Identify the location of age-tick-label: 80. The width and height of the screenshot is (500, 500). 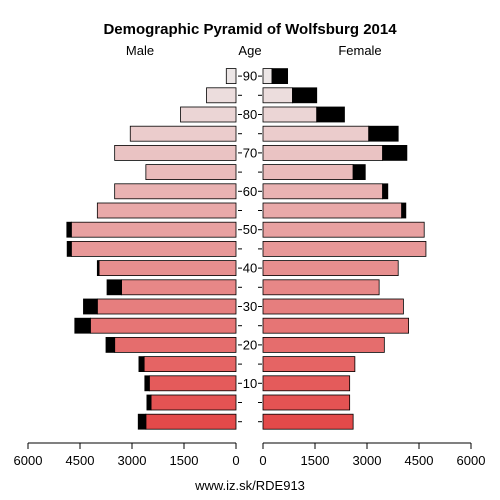
(250, 114).